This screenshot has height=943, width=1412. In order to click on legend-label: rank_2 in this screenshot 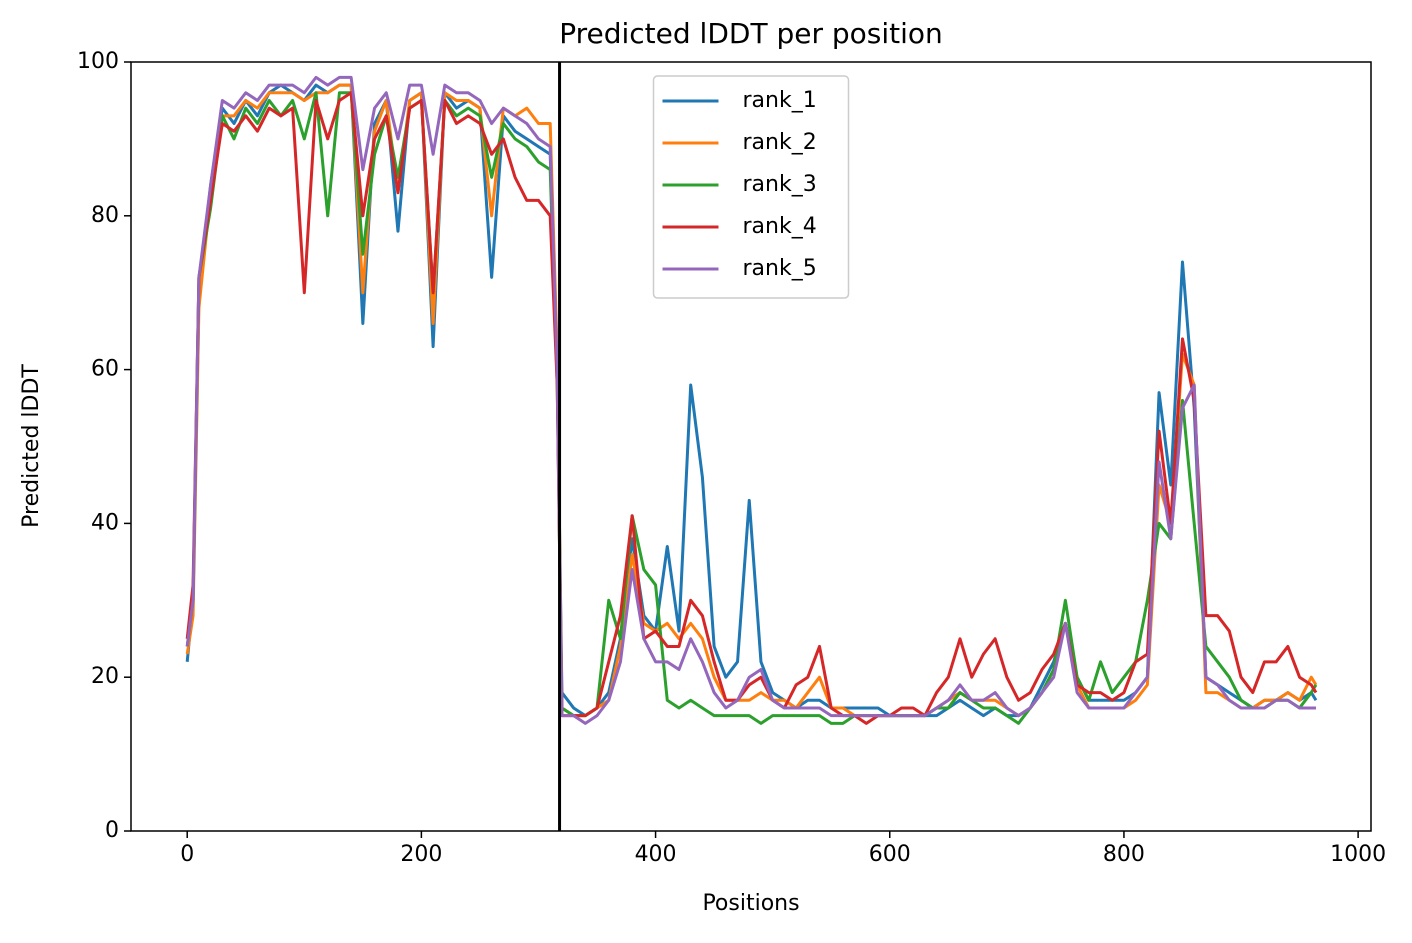, I will do `click(780, 142)`.